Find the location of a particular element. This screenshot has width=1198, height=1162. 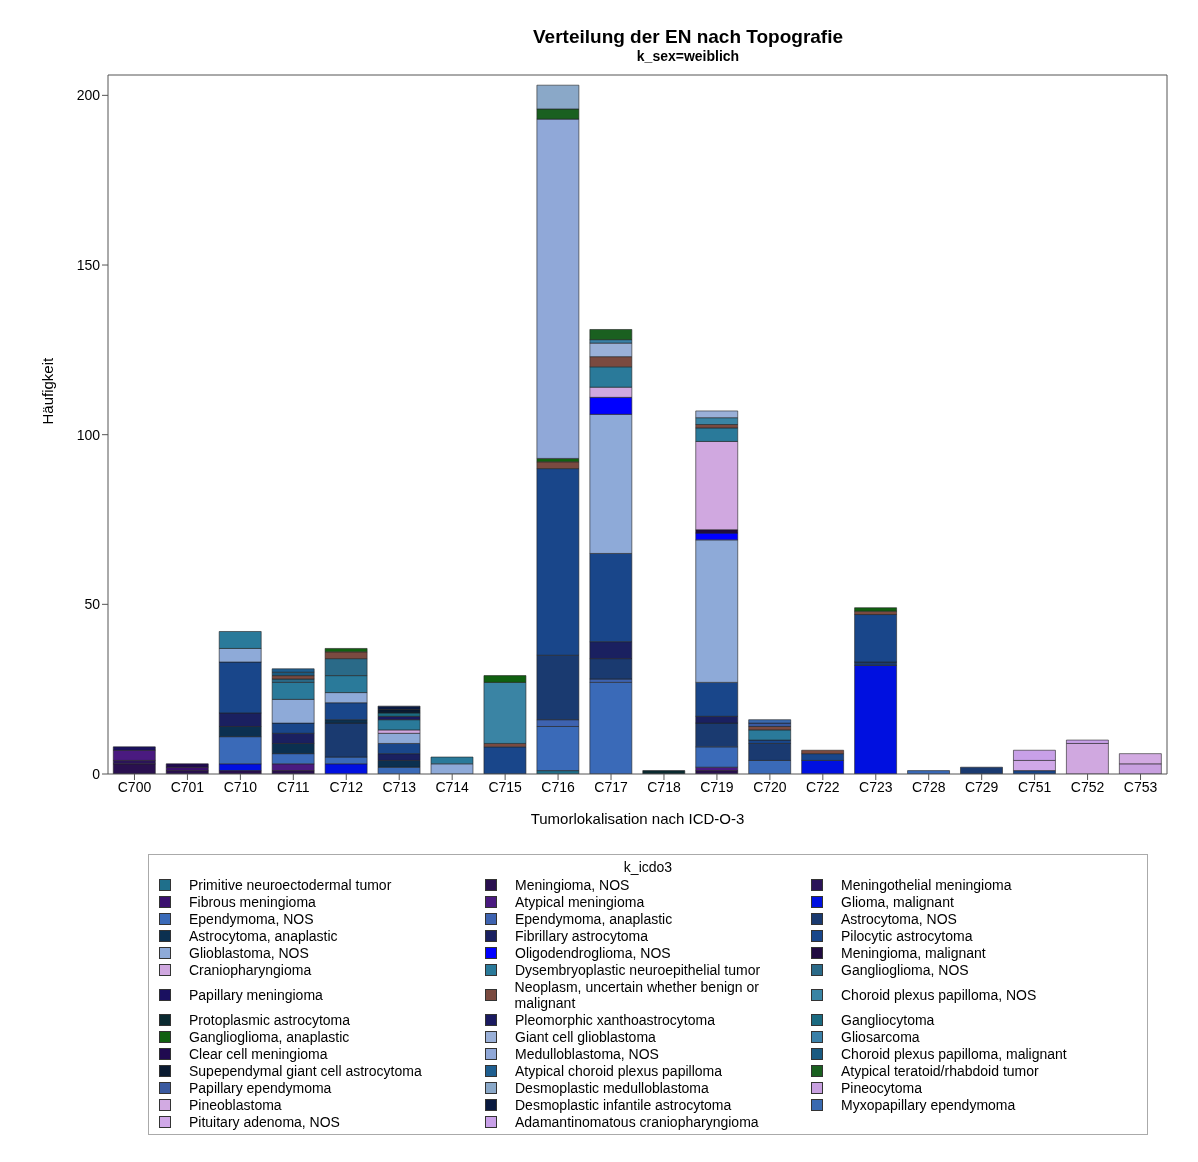

legend-label: Pineocytoma is located at coordinates (881, 1088).